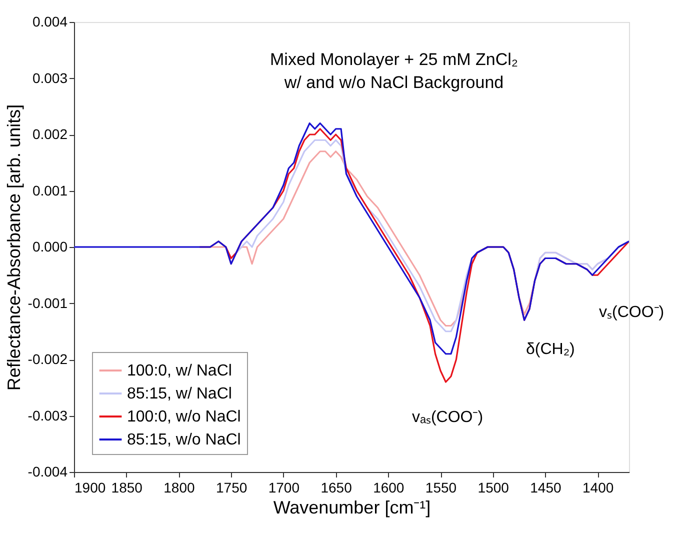 This screenshot has width=673, height=540. What do you see at coordinates (184, 440) in the screenshot?
I see `legend-label: 85:15, w/o NaCl` at bounding box center [184, 440].